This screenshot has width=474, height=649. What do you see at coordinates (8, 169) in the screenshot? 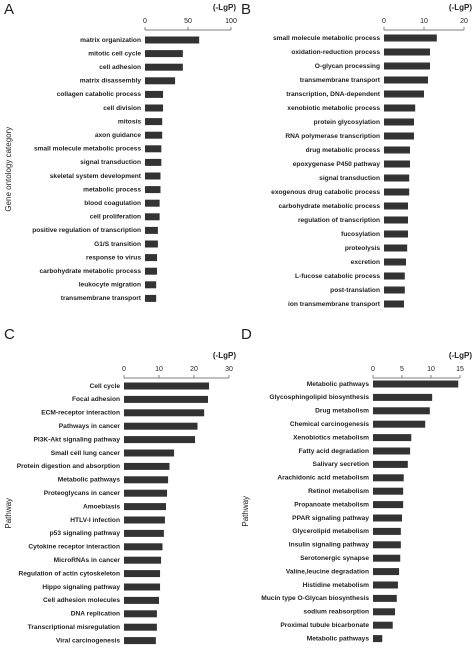
I see `y-axis-label: Gene ontology category` at bounding box center [8, 169].